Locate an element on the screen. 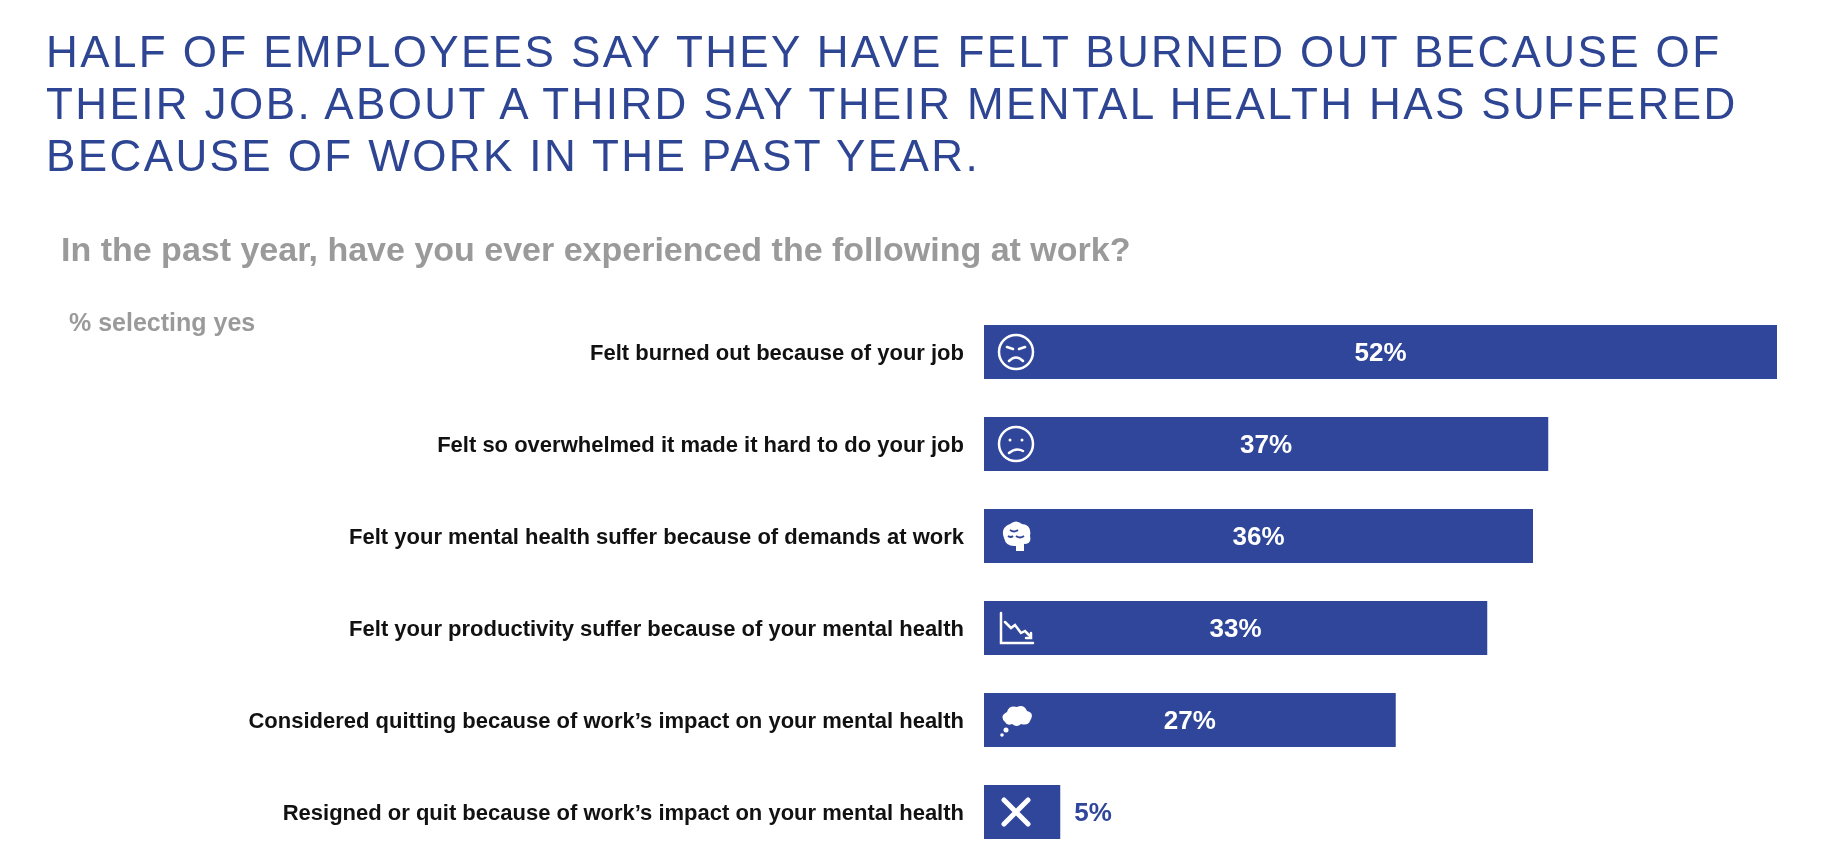 This screenshot has width=1841, height=866. data-label: 37% is located at coordinates (1266, 444).